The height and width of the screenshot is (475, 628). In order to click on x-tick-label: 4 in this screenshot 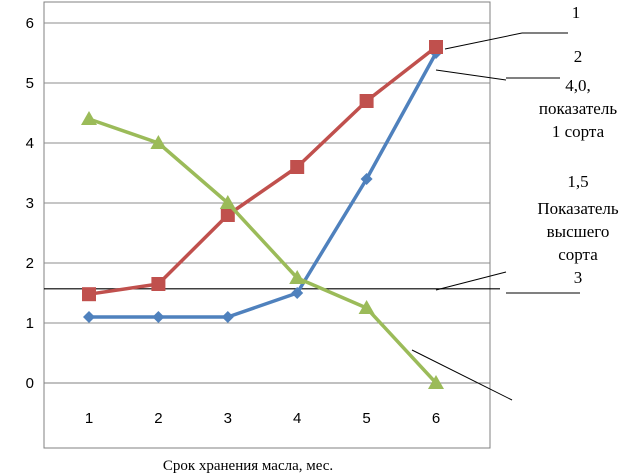, I will do `click(297, 418)`.